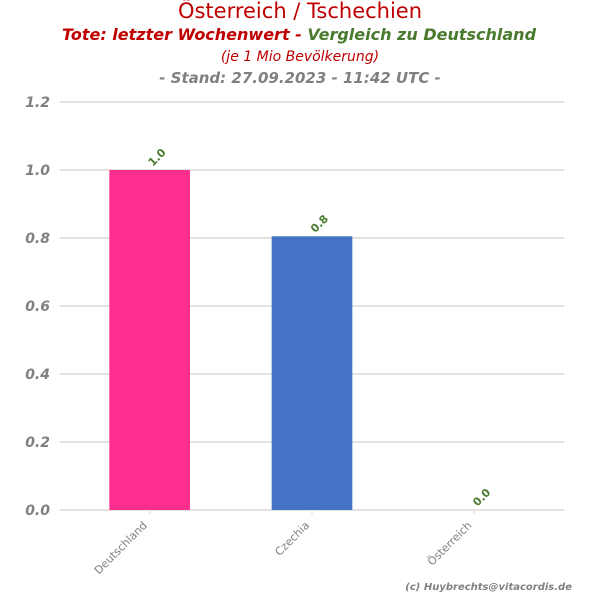  I want to click on data-label: 0.0, so click(481, 497).